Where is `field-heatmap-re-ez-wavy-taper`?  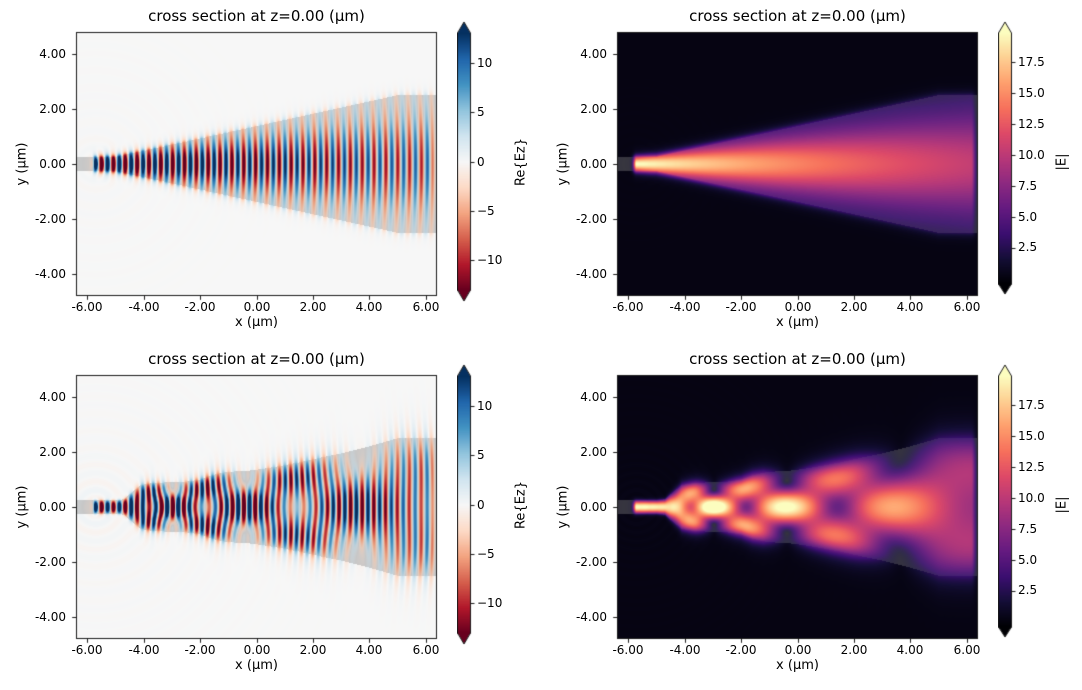
field-heatmap-re-ez-wavy-taper is located at coordinates (256, 507).